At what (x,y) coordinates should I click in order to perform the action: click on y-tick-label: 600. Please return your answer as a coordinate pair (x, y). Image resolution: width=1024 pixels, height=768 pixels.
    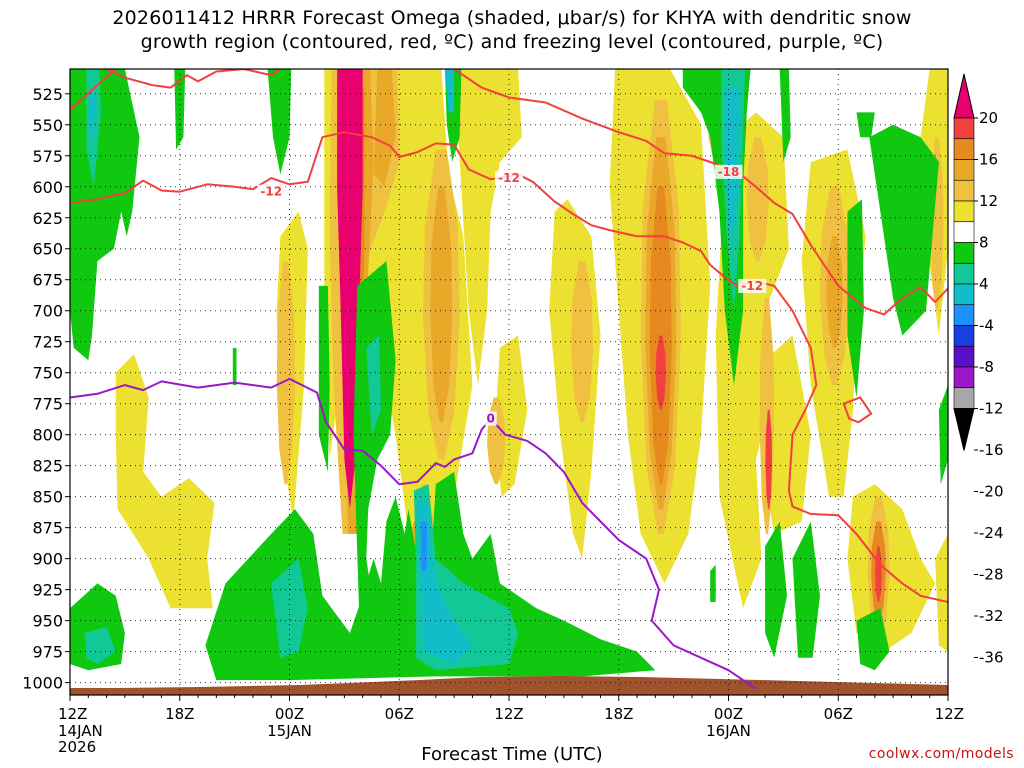
    Looking at the image, I should click on (47, 187).